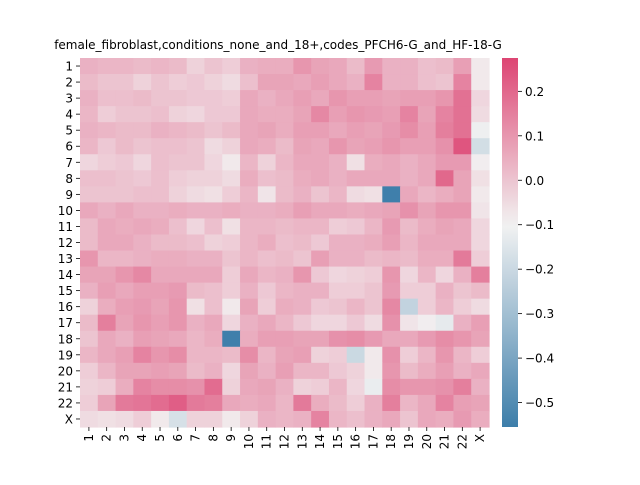 The height and width of the screenshot is (485, 640). Describe the element at coordinates (69, 147) in the screenshot. I see `y-tick-label: 6` at that location.